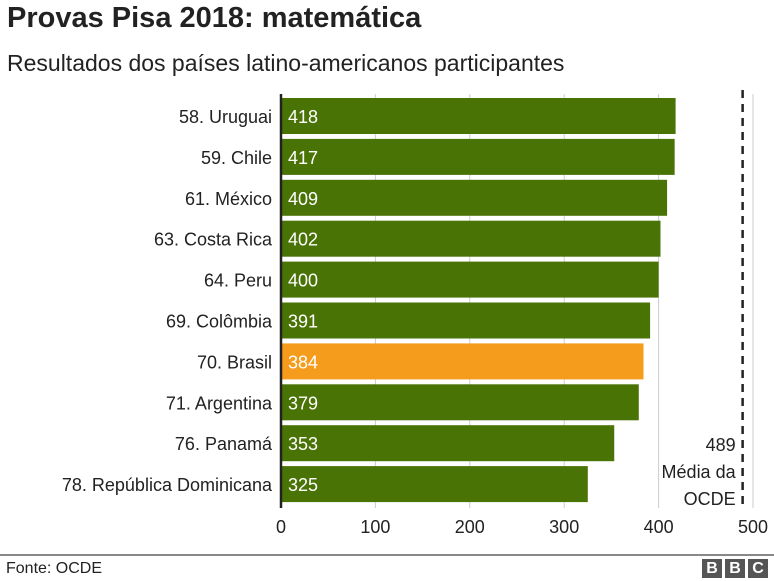 This screenshot has height=581, width=774. Describe the element at coordinates (387, 555) in the screenshot. I see `footer-divider` at that location.